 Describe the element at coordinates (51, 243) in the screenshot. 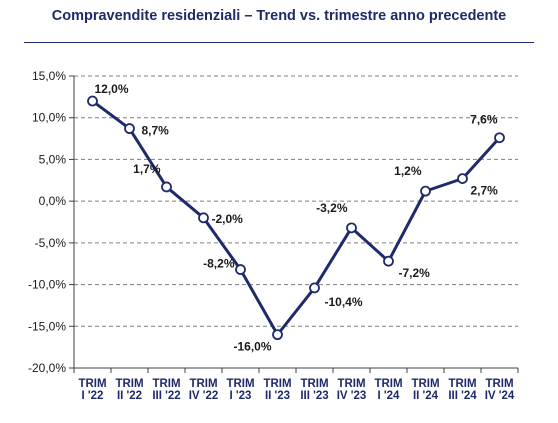

I see `y-tick-label: -5,0%` at that location.